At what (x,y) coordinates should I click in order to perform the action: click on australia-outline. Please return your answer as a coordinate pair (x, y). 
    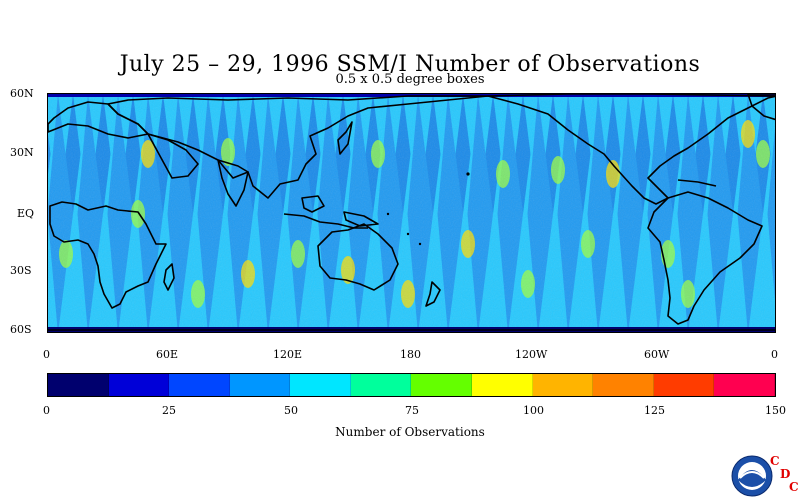
    Looking at the image, I should click on (358, 257).